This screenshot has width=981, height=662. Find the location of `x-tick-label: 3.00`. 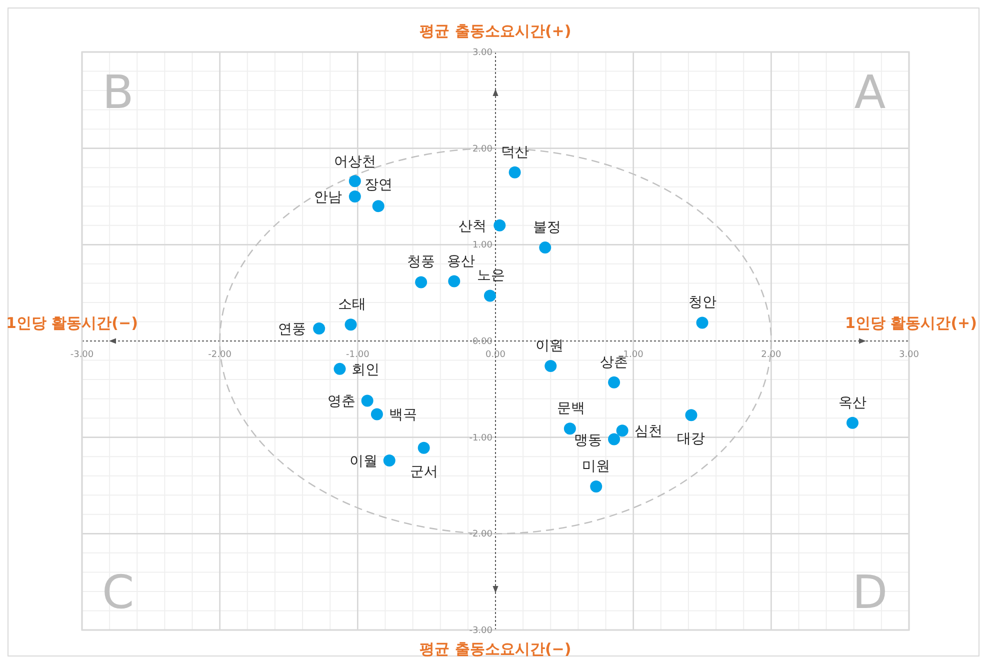

x-tick-label: 3.00 is located at coordinates (909, 355).